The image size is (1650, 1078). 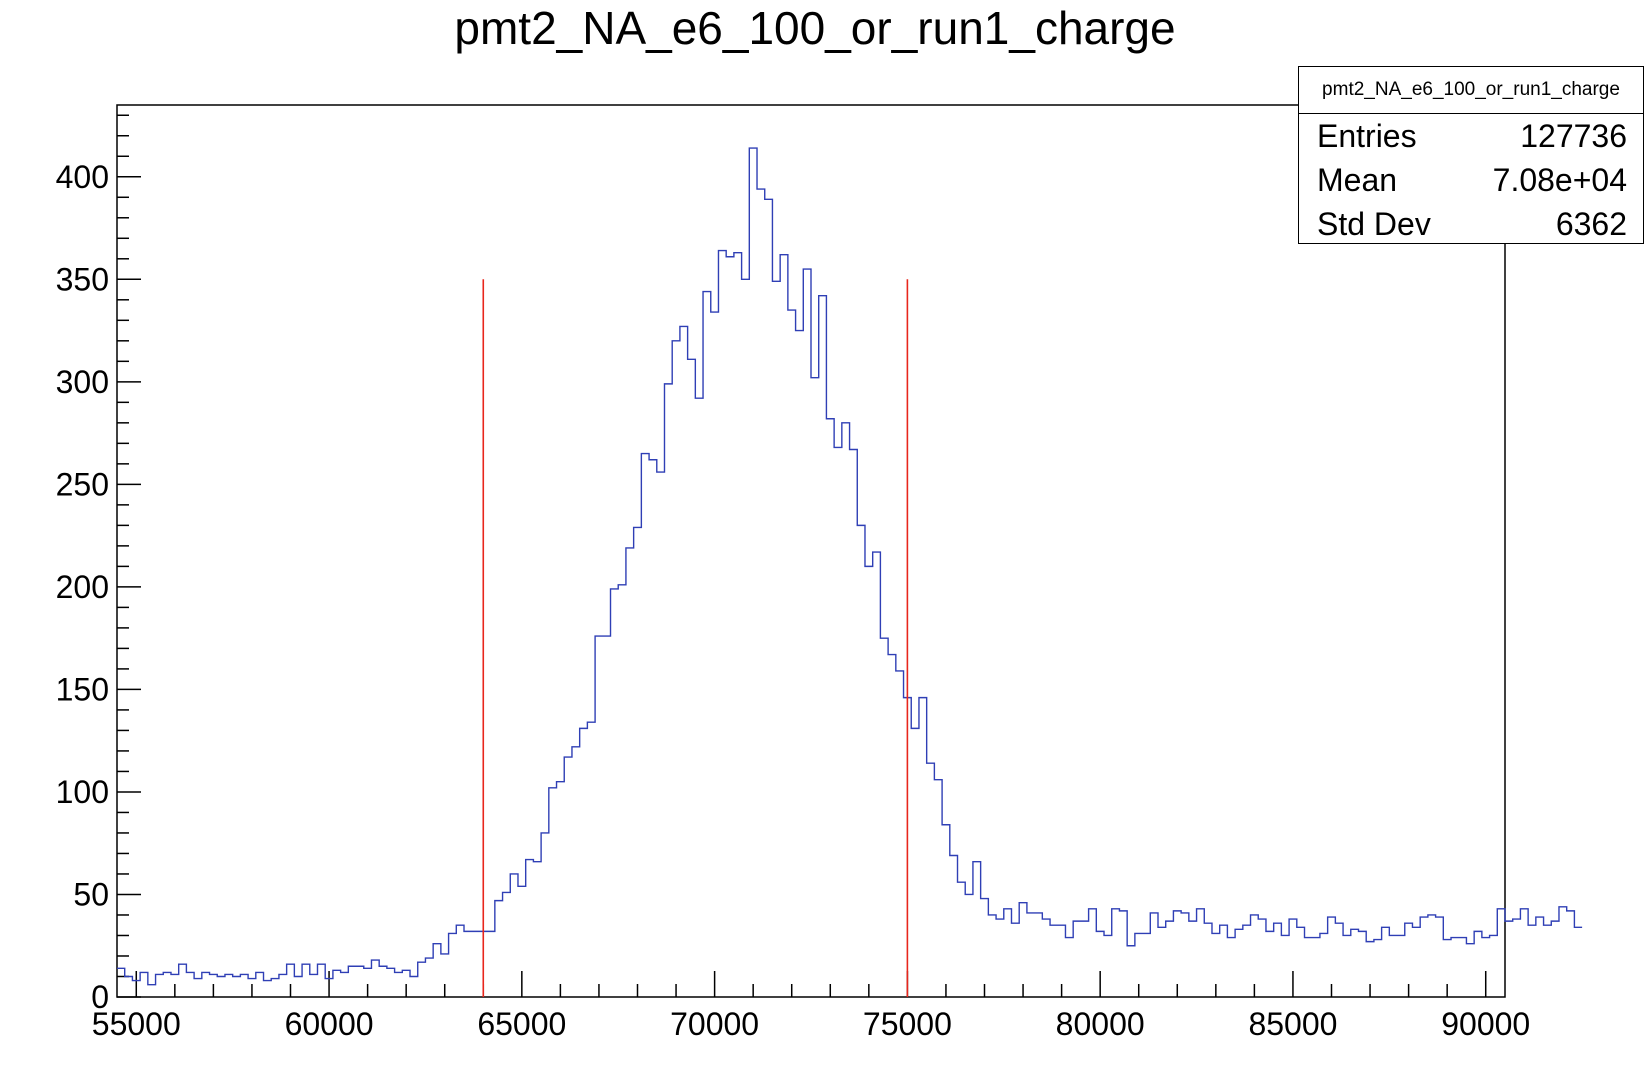 I want to click on x-tick-label: 90000, so click(x=1485, y=1024).